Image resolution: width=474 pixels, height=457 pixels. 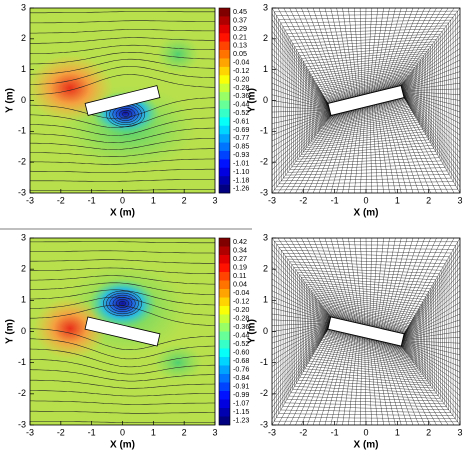 I want to click on y-tick-label: 3, so click(x=265, y=237).